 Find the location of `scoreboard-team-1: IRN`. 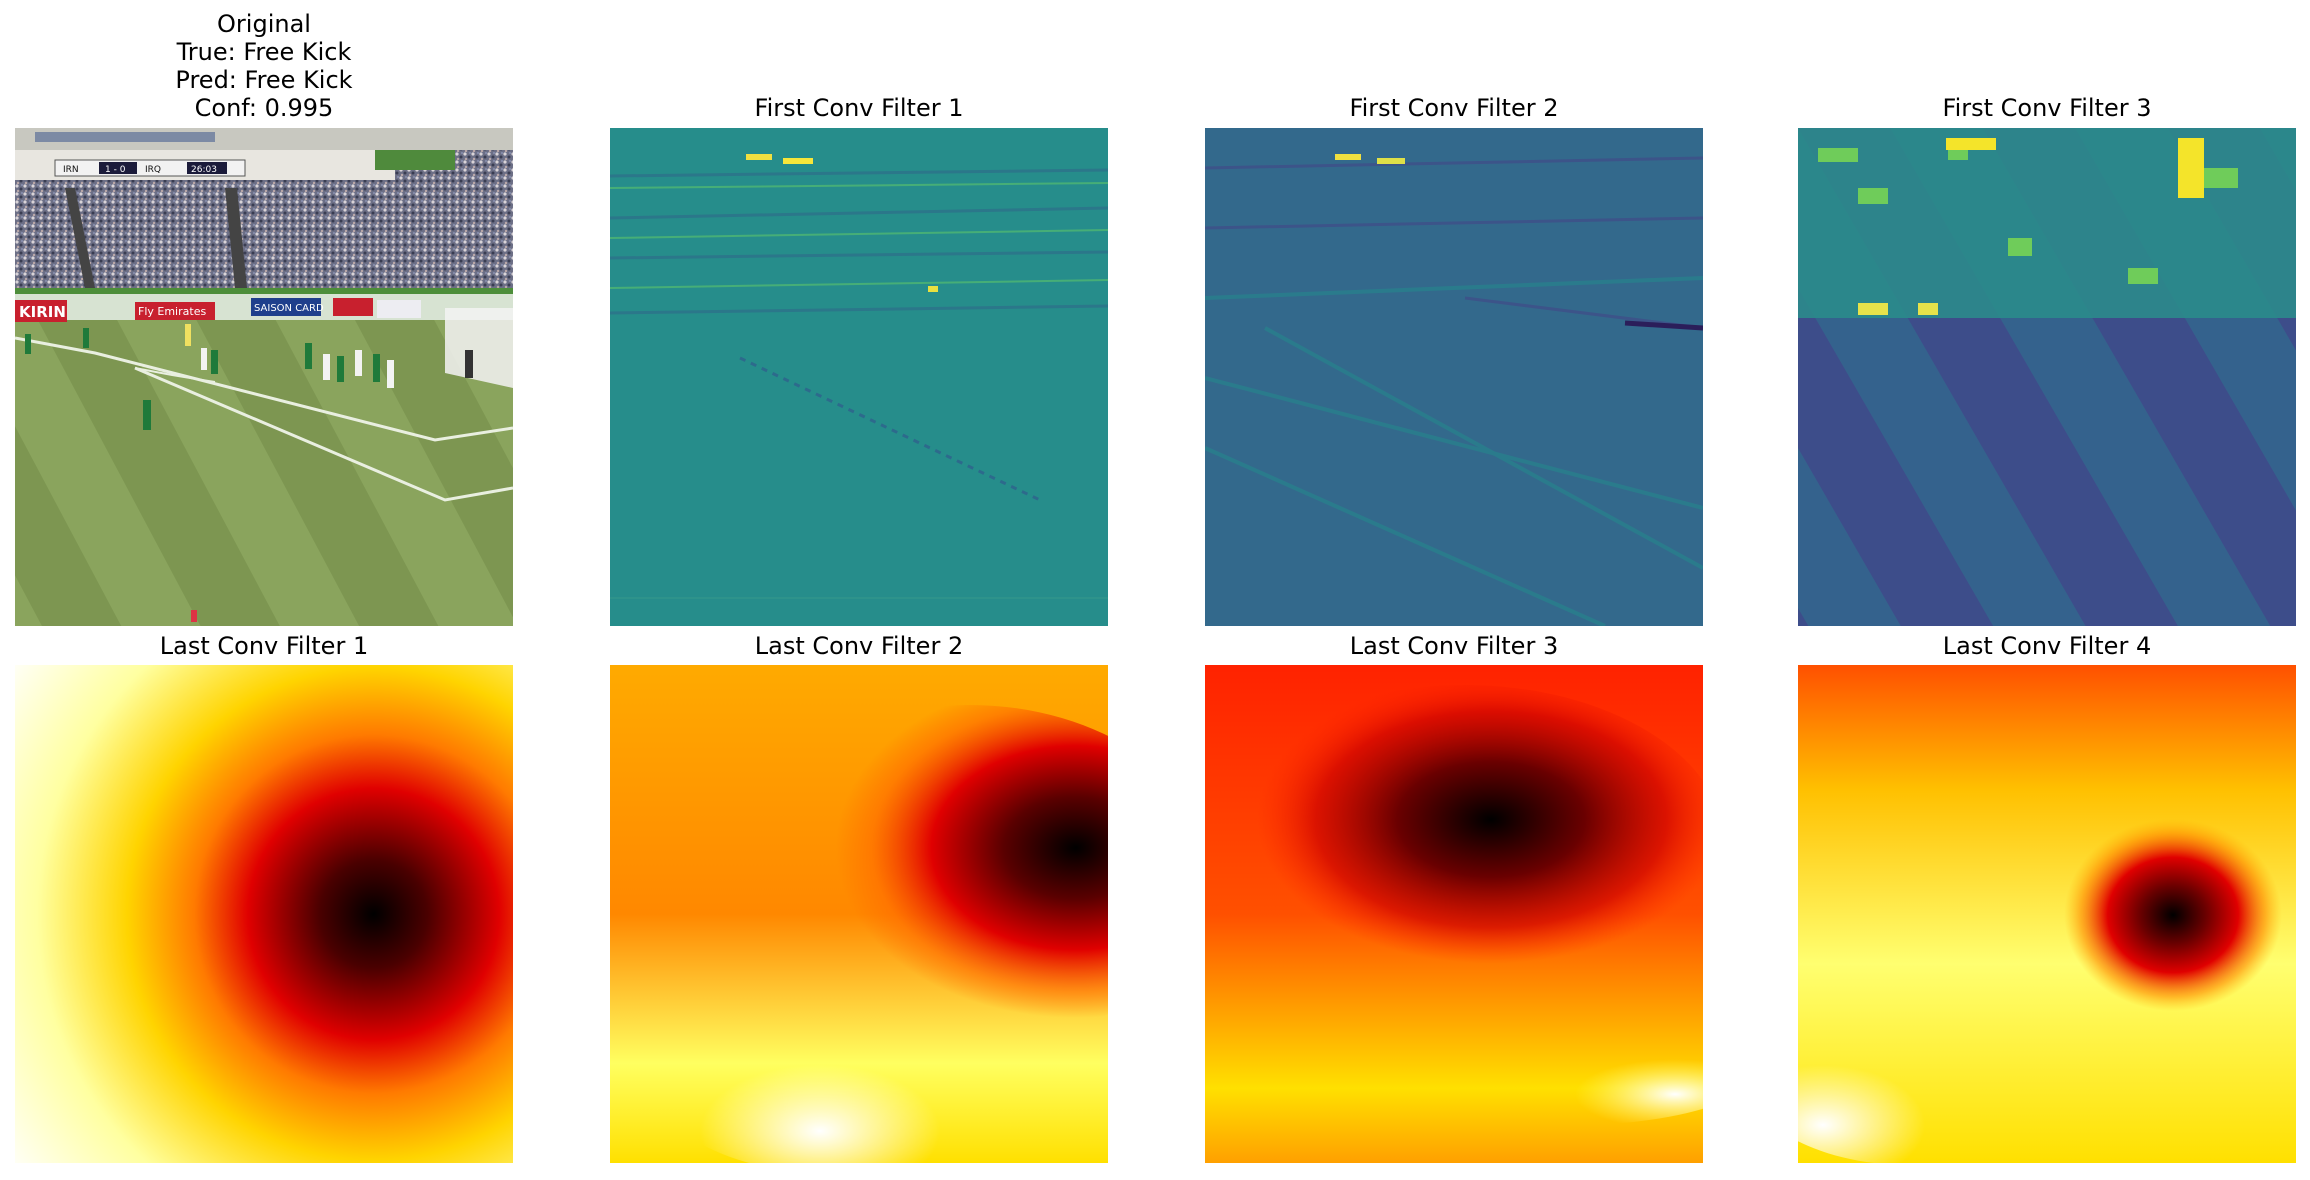

scoreboard-team-1: IRN is located at coordinates (71, 170).